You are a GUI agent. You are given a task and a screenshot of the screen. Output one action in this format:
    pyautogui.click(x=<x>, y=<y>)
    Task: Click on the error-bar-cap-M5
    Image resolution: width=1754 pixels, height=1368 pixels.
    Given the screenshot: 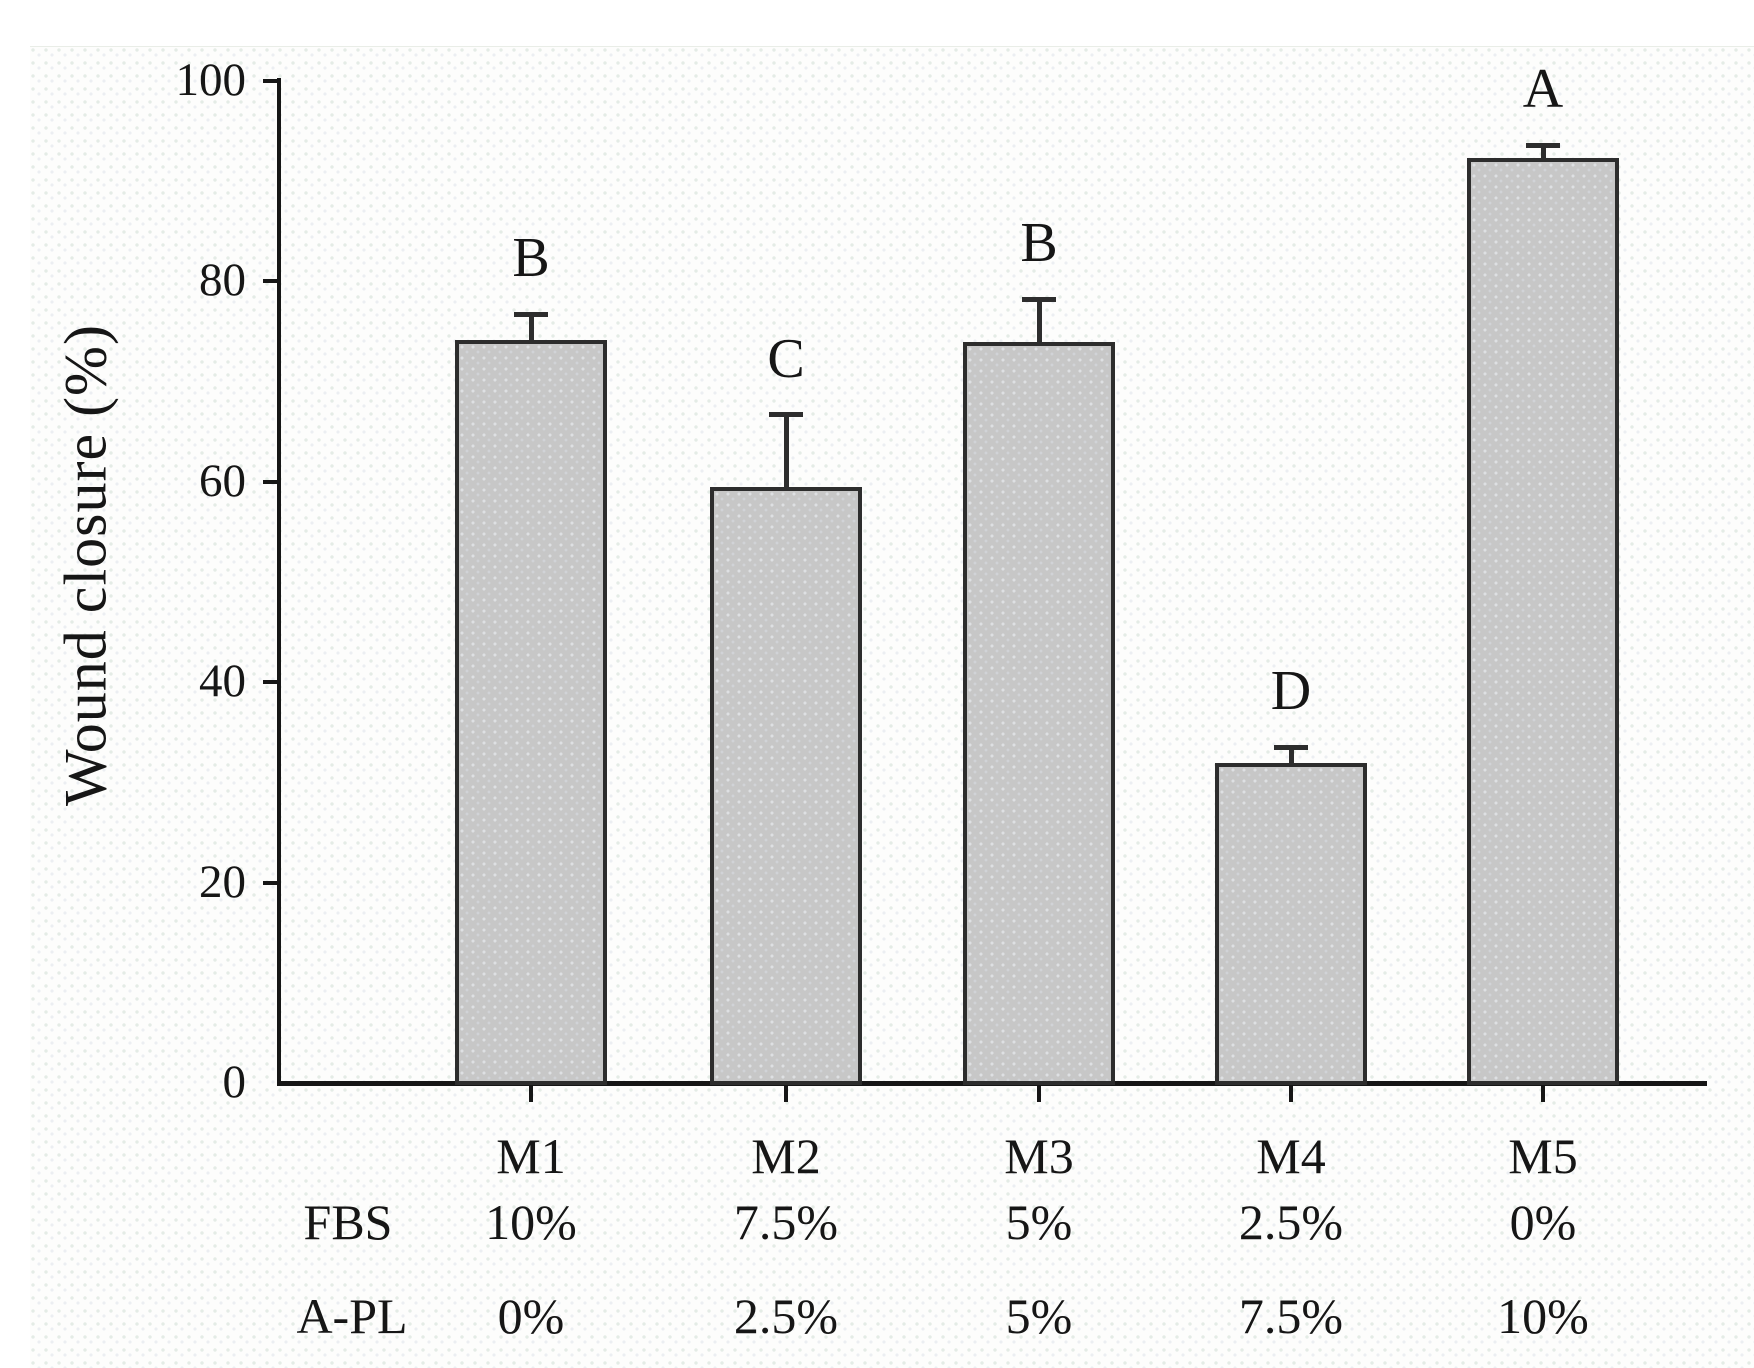 What is the action you would take?
    pyautogui.click(x=1543, y=145)
    